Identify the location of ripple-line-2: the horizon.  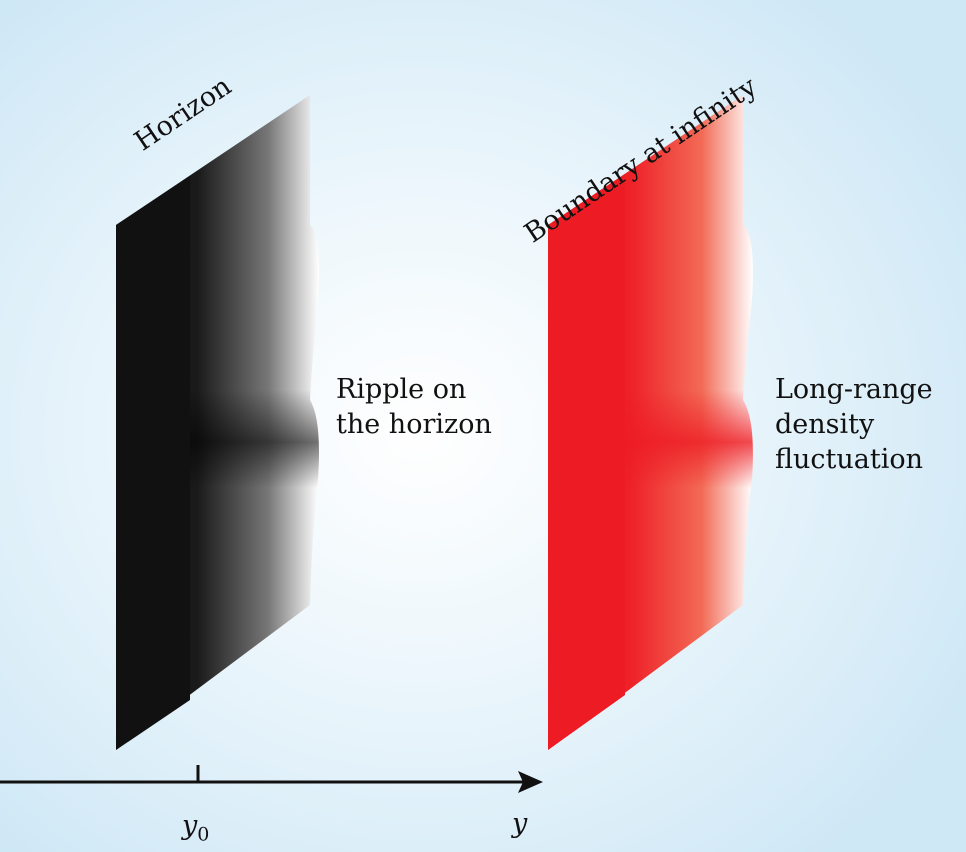
(414, 424).